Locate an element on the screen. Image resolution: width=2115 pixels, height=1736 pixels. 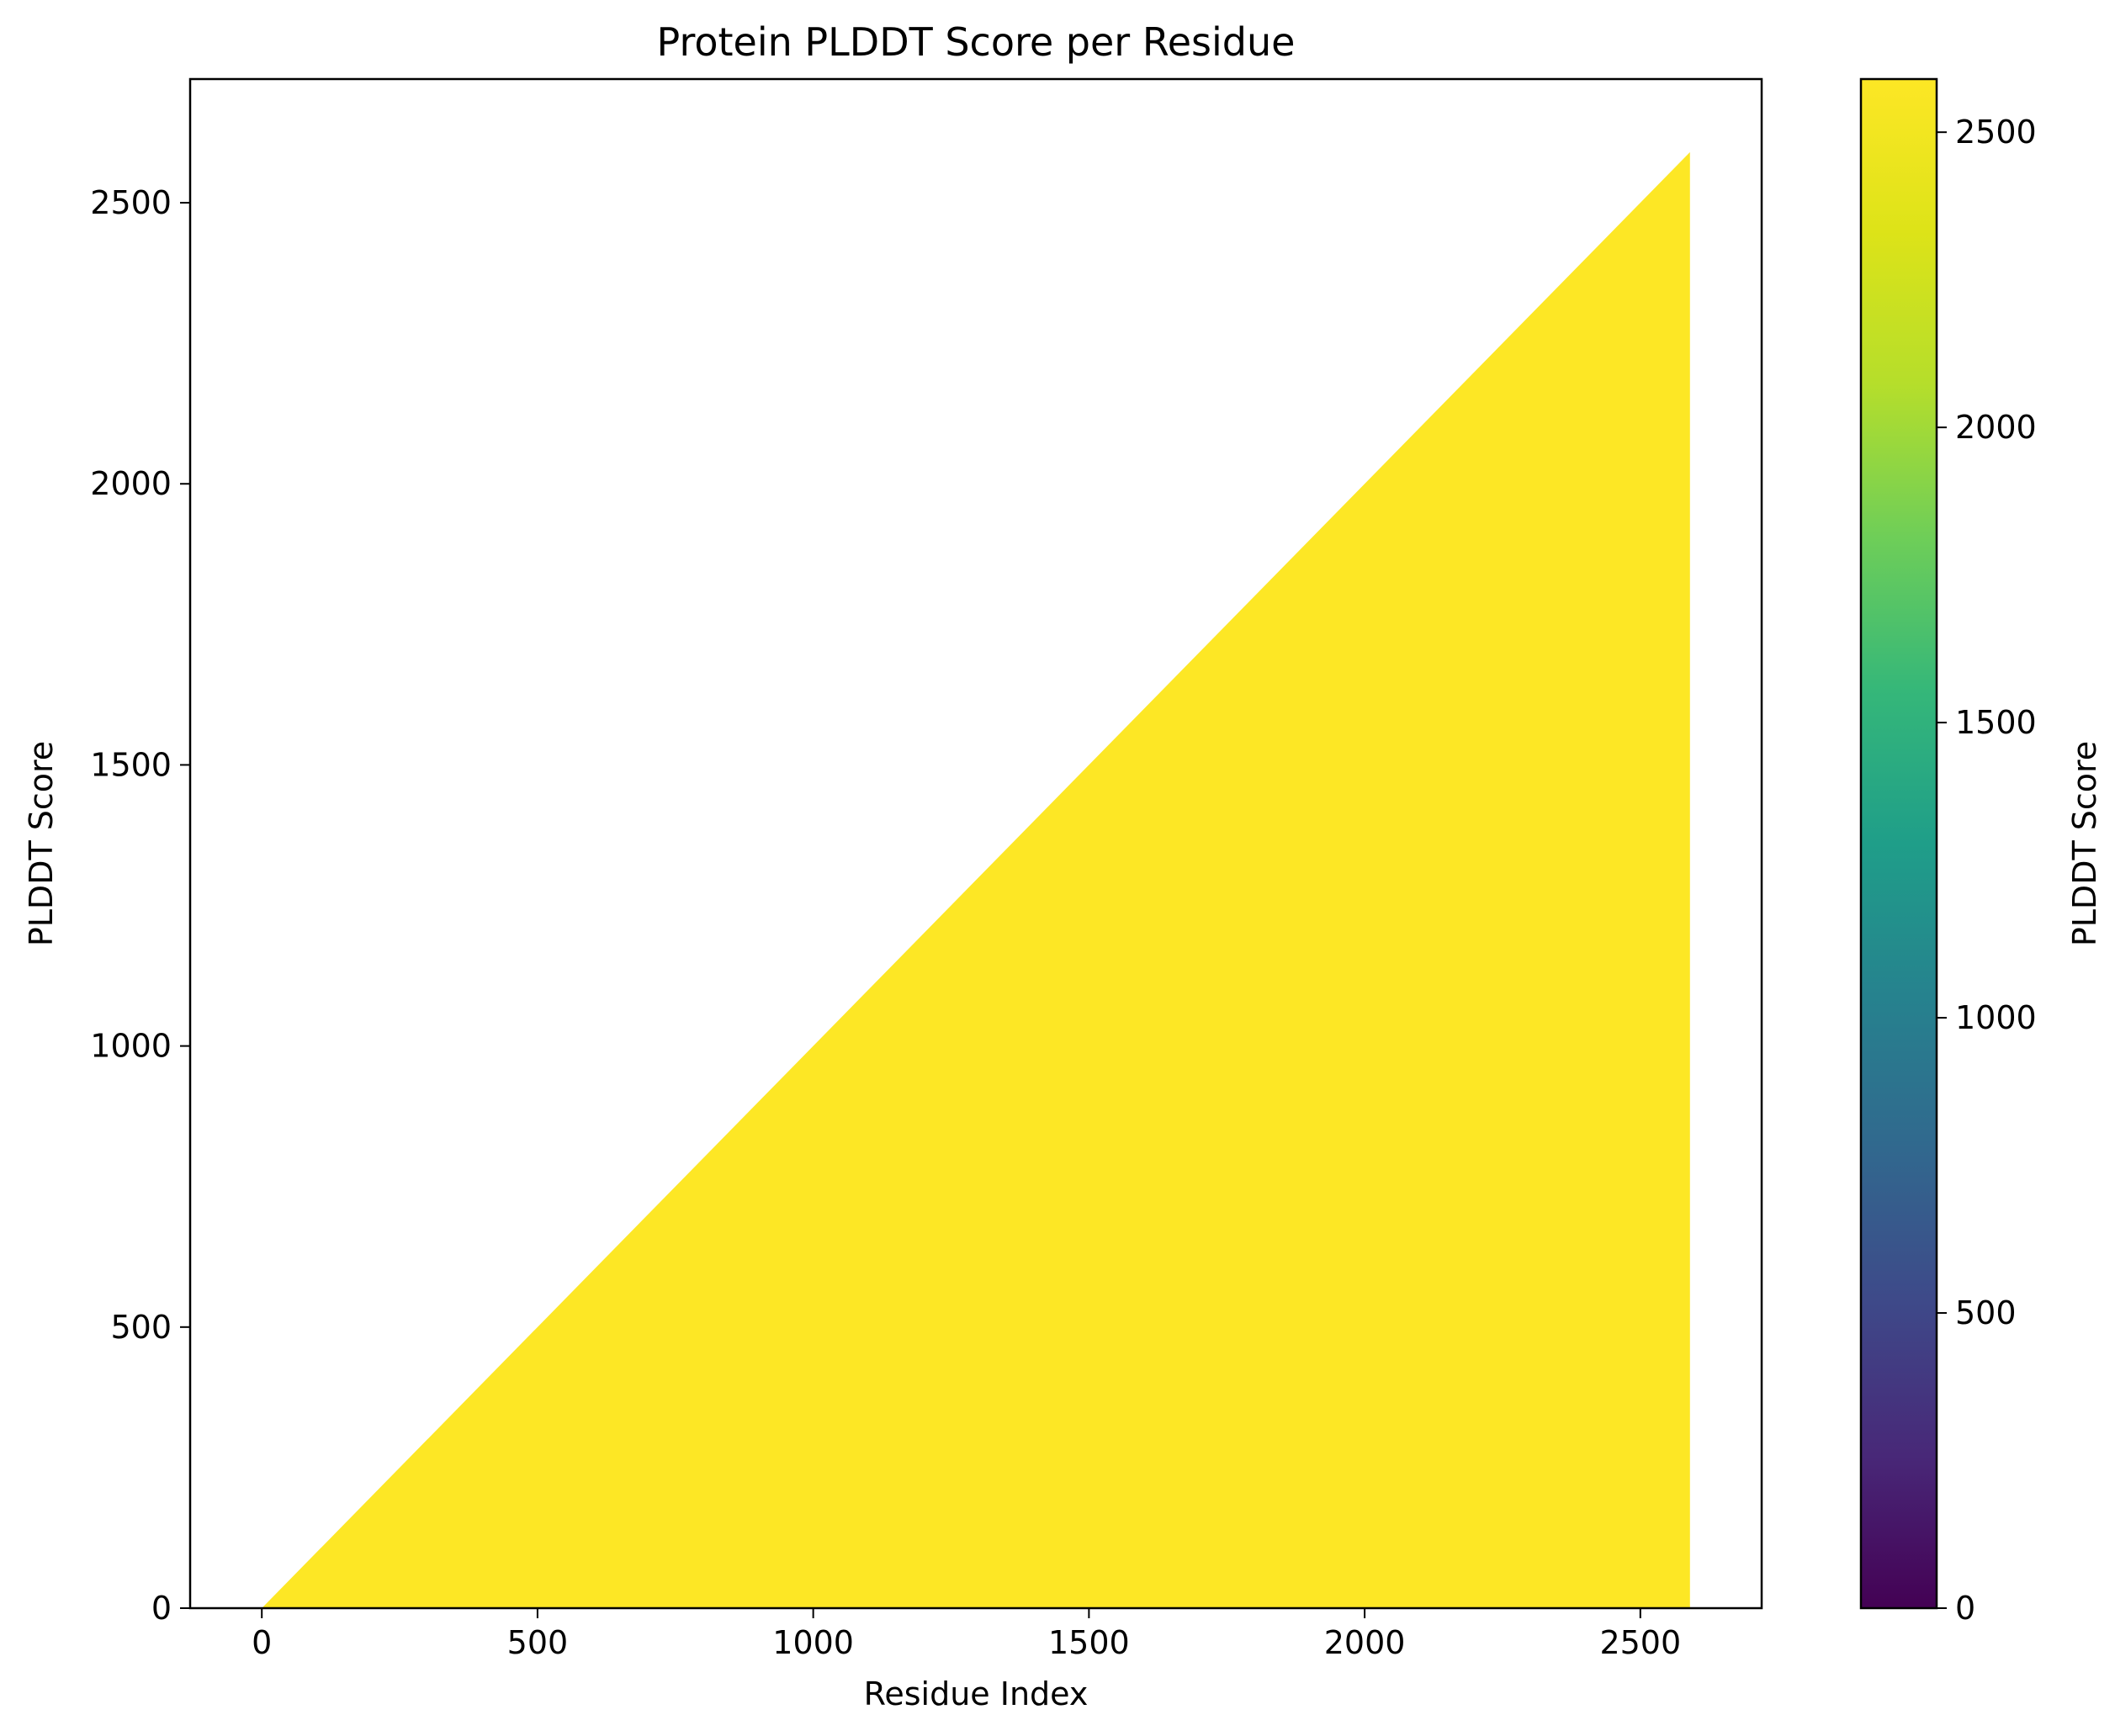
x-axis-label: Residue Index is located at coordinates (976, 1693).